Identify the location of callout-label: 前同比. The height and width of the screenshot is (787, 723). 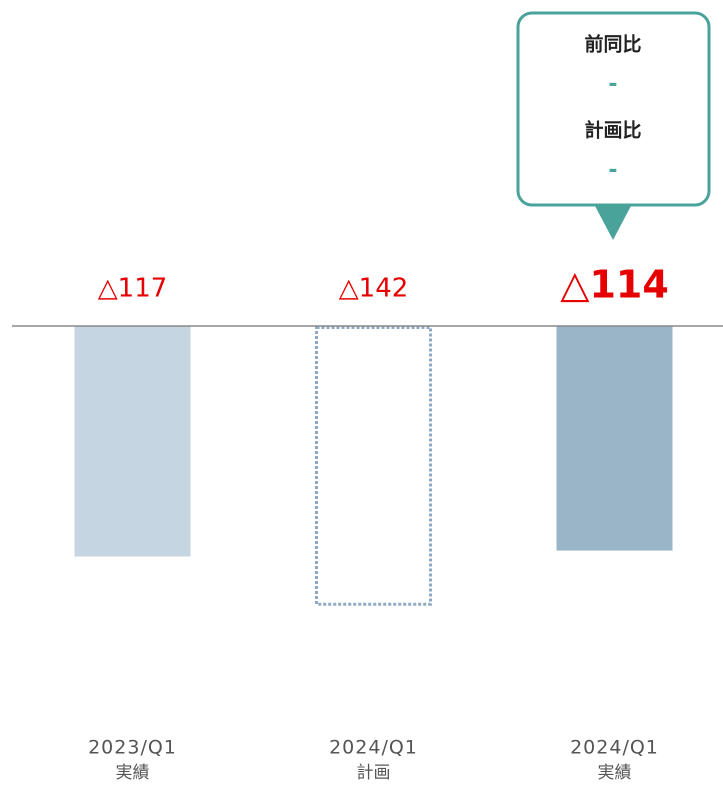
(612, 44).